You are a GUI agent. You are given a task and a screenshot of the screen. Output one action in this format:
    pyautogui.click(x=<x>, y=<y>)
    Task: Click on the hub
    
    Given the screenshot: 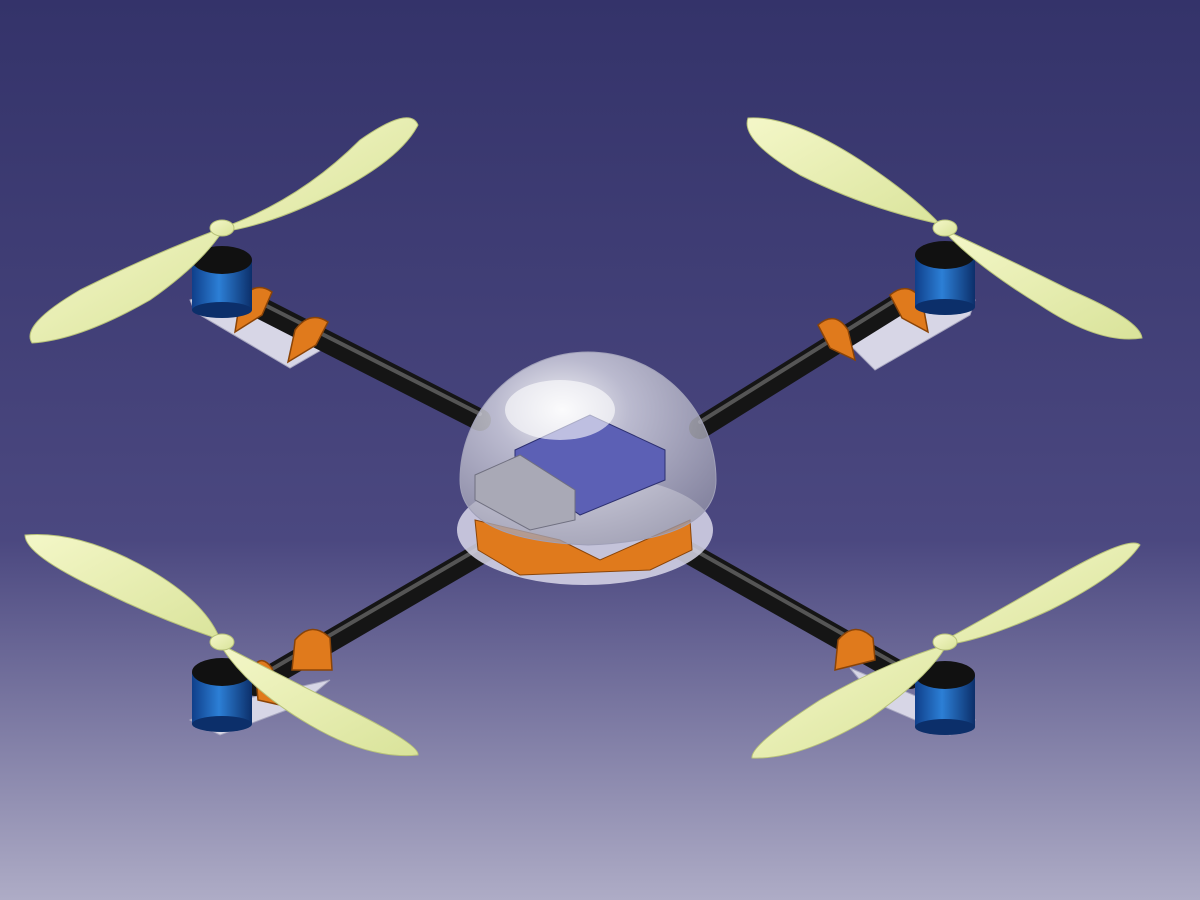 What is the action you would take?
    pyautogui.click(x=587, y=468)
    